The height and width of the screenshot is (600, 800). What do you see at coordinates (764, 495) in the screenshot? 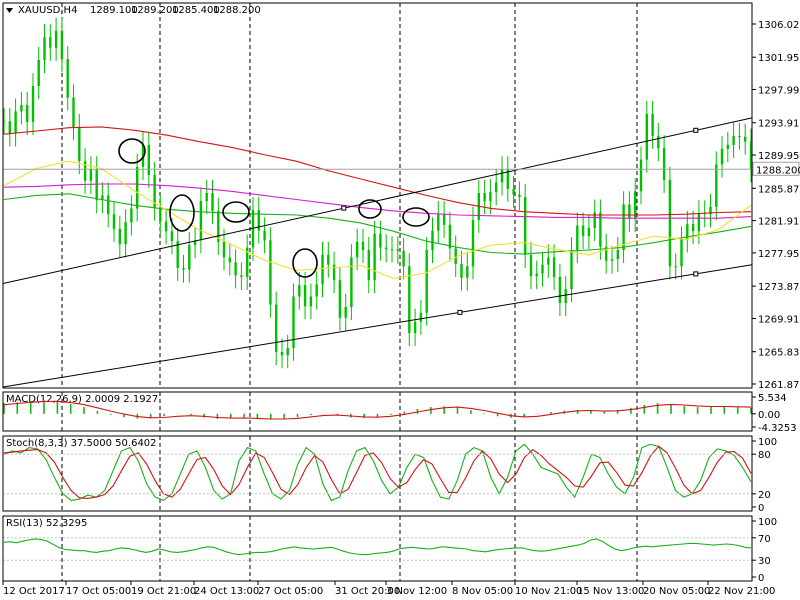
I see `y-tick-label: 20` at bounding box center [764, 495].